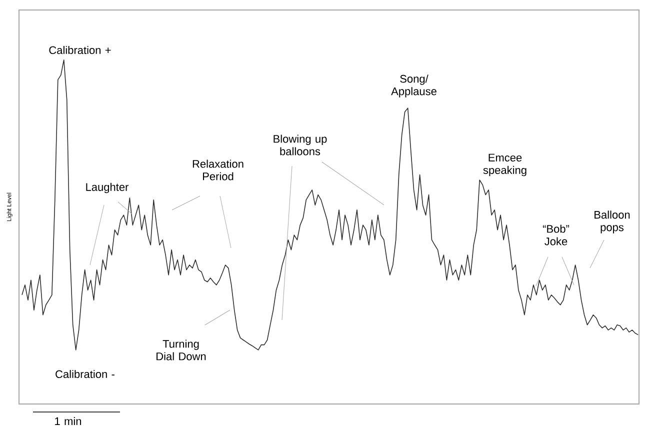 The height and width of the screenshot is (426, 645). Describe the element at coordinates (218, 170) in the screenshot. I see `annotation: Relaxation Period` at that location.